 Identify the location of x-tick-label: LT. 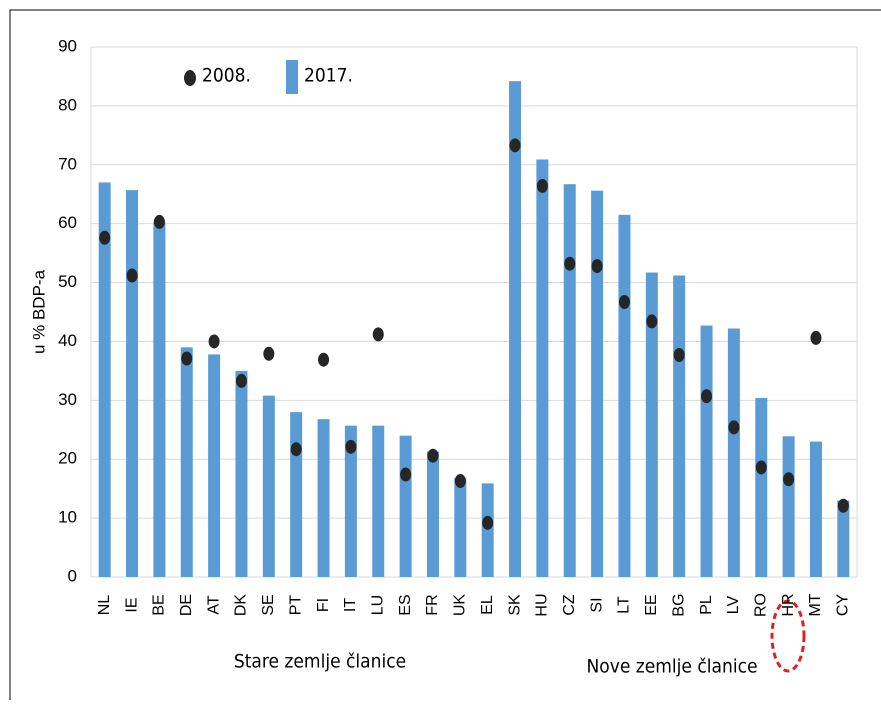
(624, 605).